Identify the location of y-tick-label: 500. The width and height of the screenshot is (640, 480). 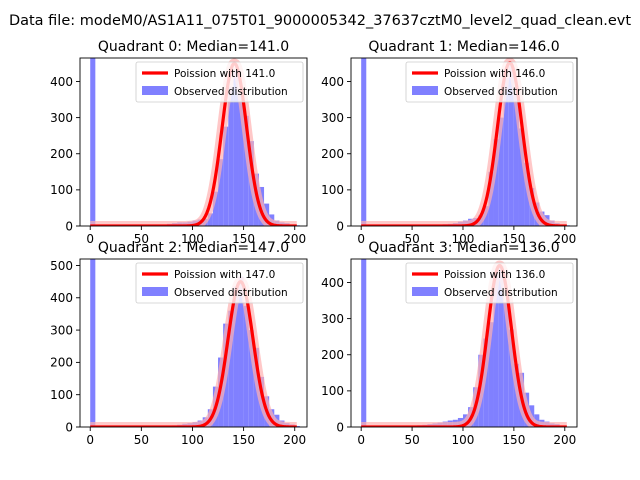
(61, 266).